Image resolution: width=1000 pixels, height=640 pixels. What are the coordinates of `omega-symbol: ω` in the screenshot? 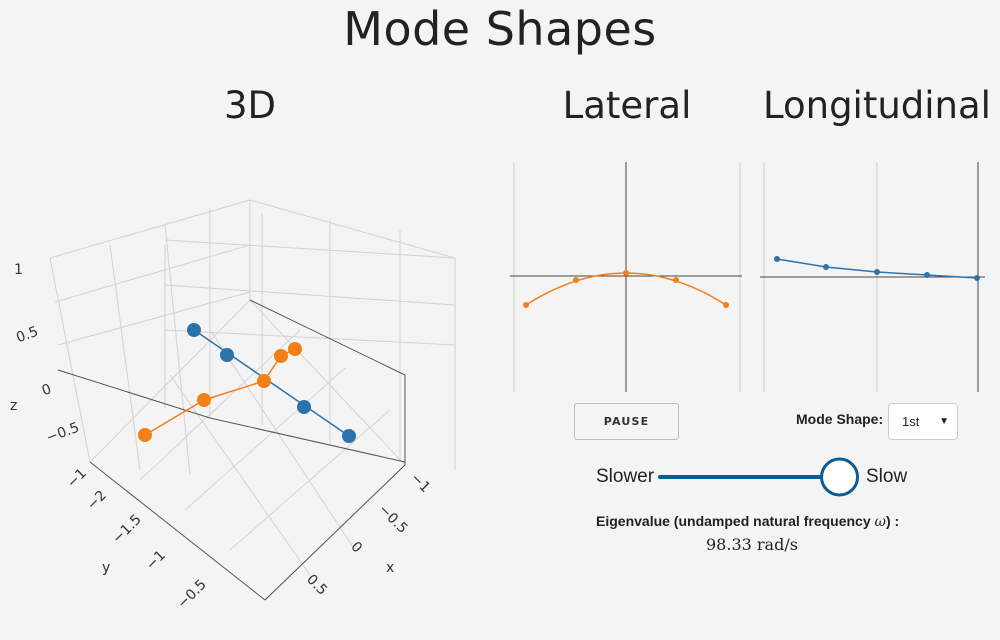 It's located at (880, 522).